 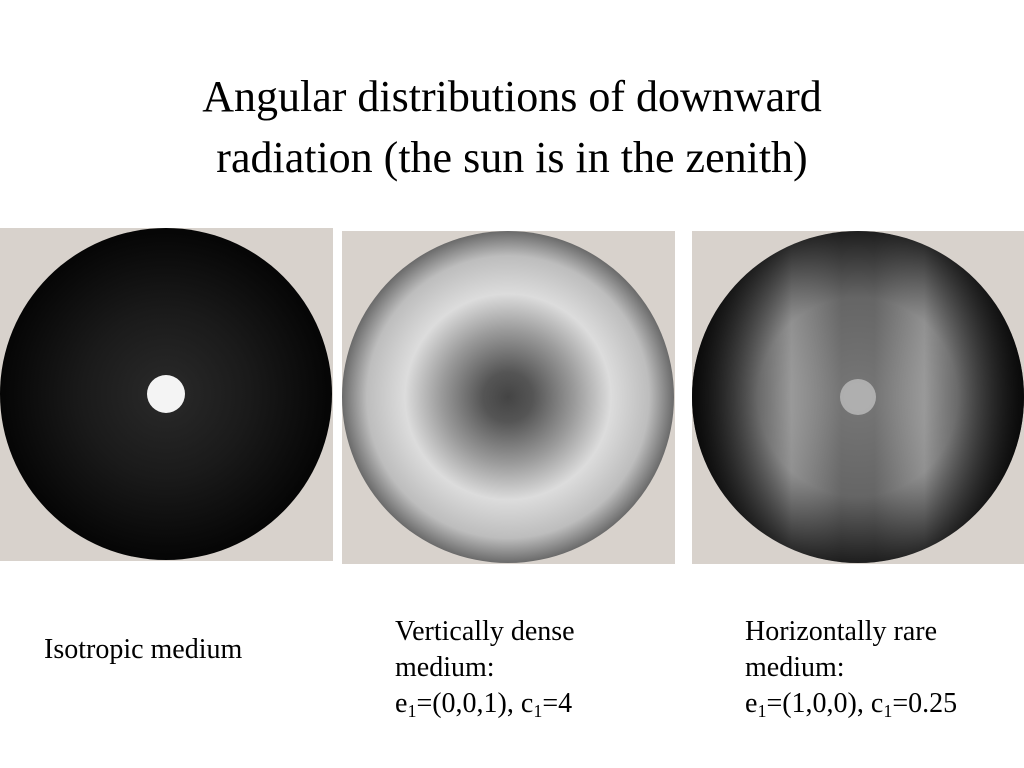 What do you see at coordinates (841, 631) in the screenshot?
I see `caption-line: Horizontally rare` at bounding box center [841, 631].